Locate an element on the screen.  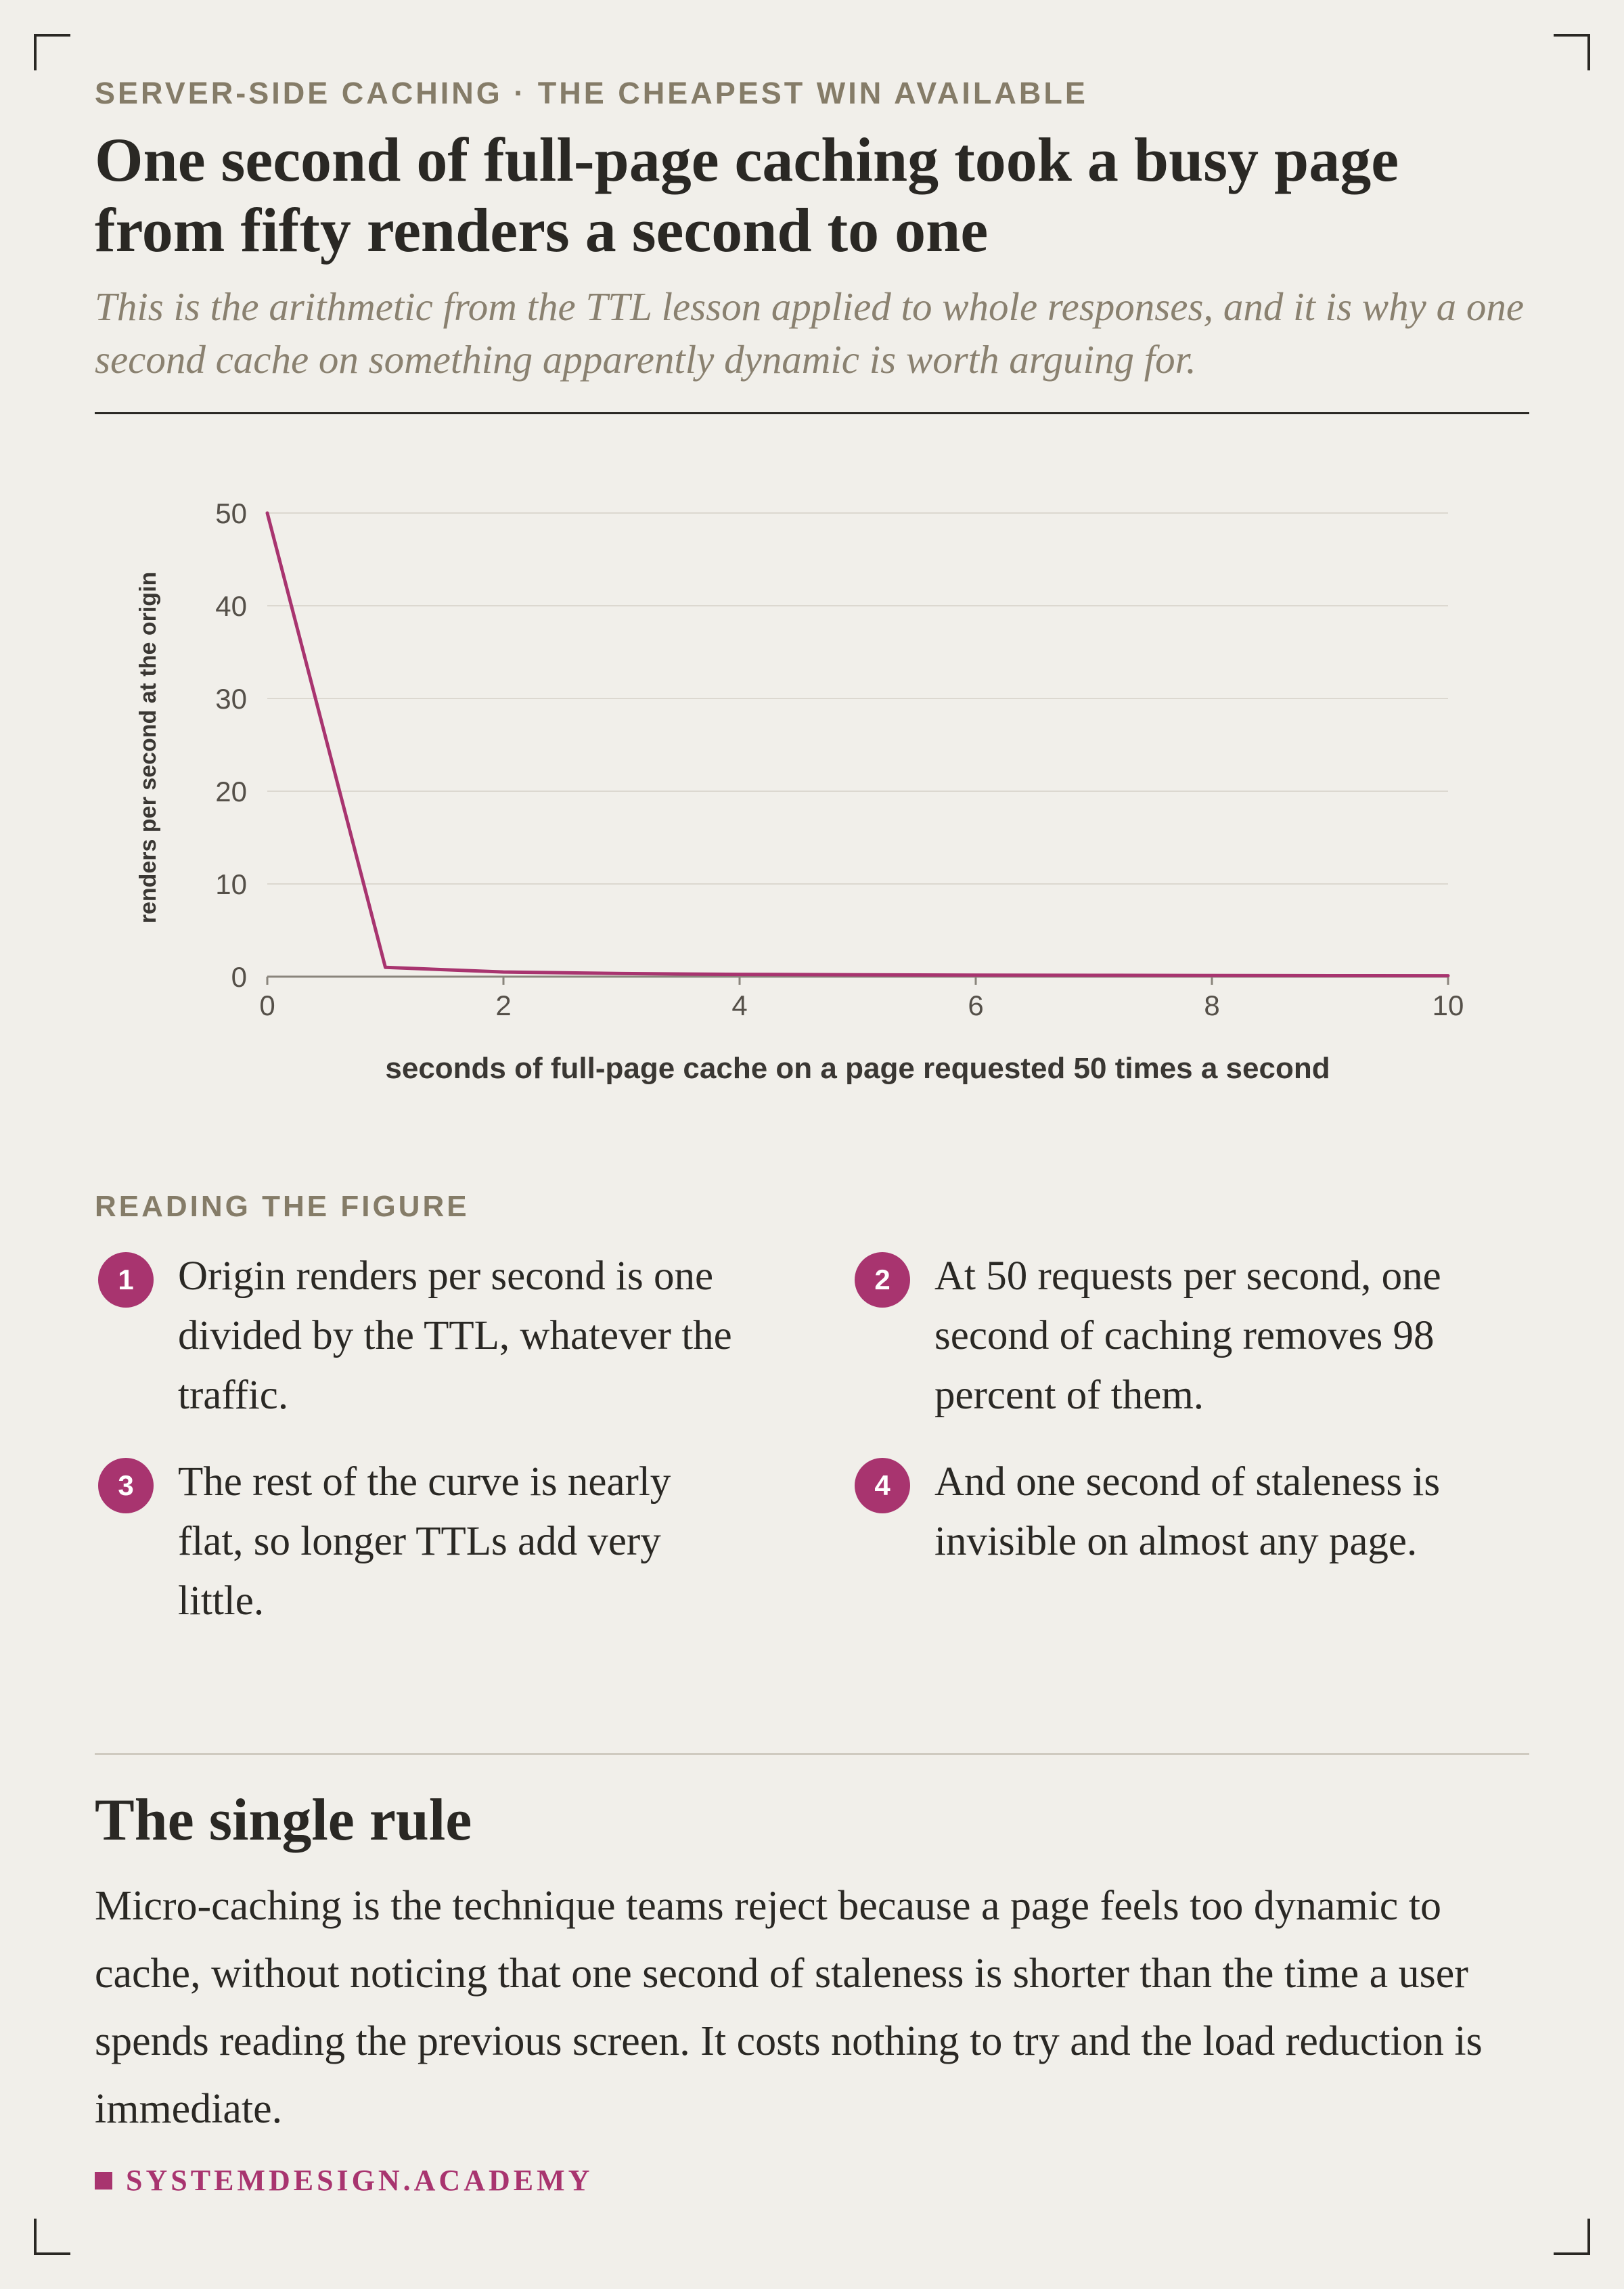
series-line is located at coordinates (857, 744).